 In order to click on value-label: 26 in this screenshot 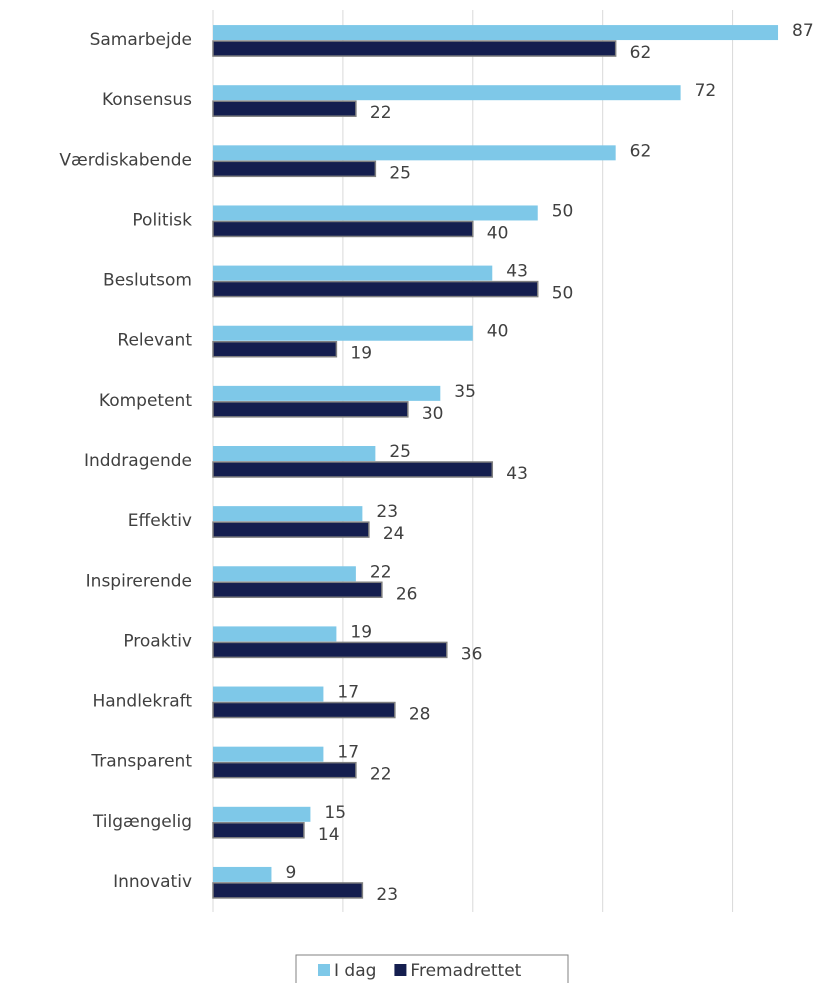, I will do `click(407, 594)`.